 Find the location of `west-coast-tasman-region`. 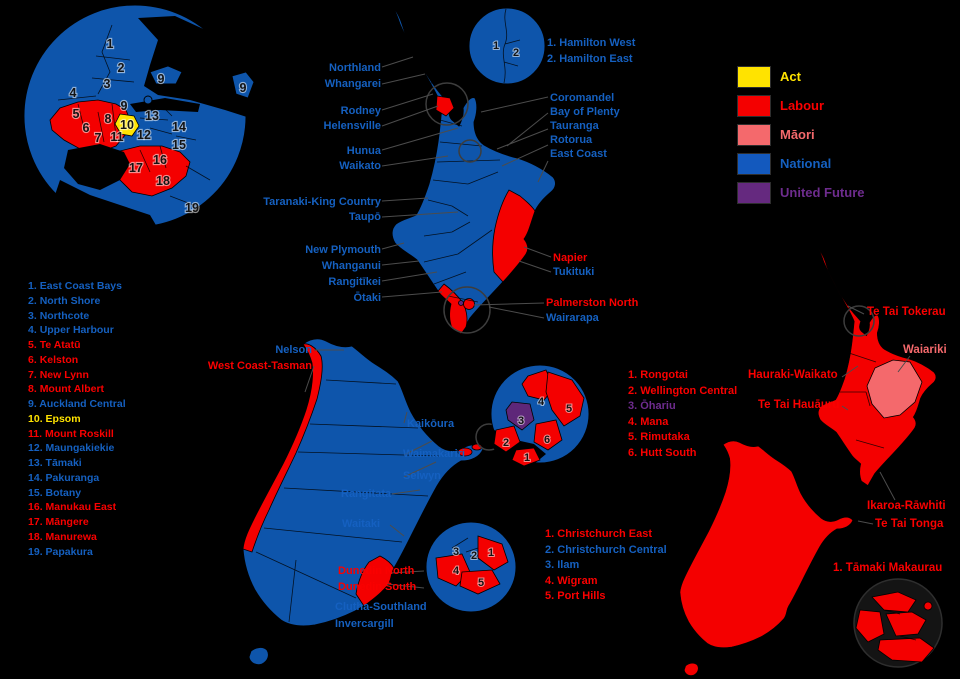

west-coast-tasman-region is located at coordinates (282, 448).